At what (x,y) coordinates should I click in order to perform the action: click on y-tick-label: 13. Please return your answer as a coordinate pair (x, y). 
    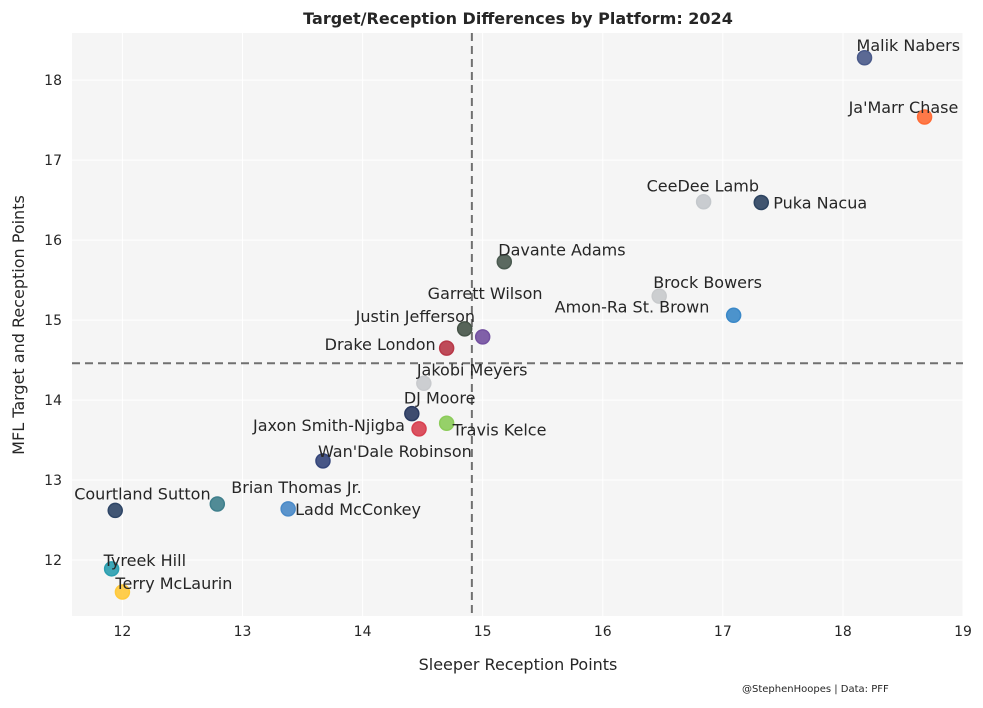
    Looking at the image, I should click on (53, 481).